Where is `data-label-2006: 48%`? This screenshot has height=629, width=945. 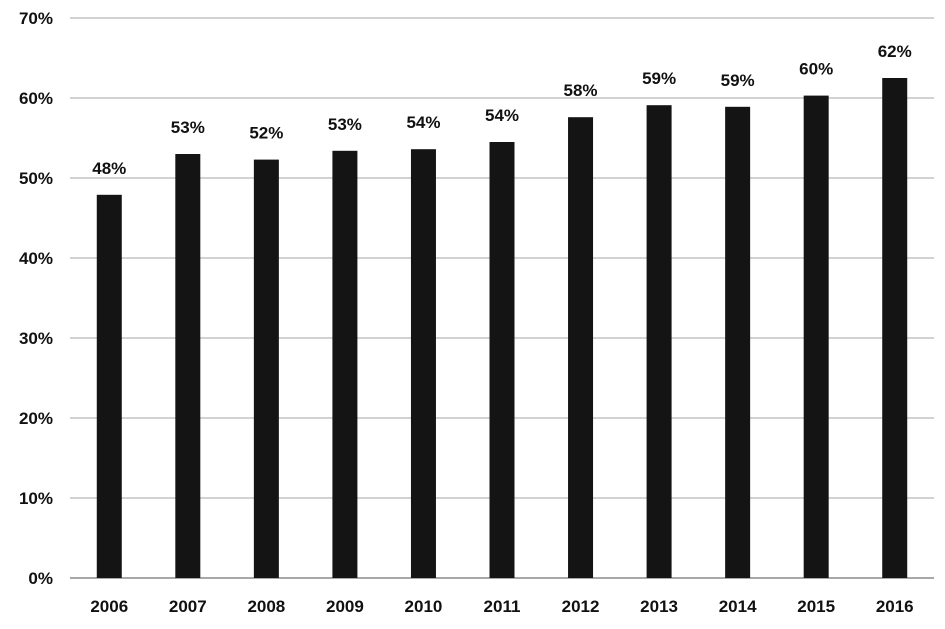 data-label-2006: 48% is located at coordinates (109, 168).